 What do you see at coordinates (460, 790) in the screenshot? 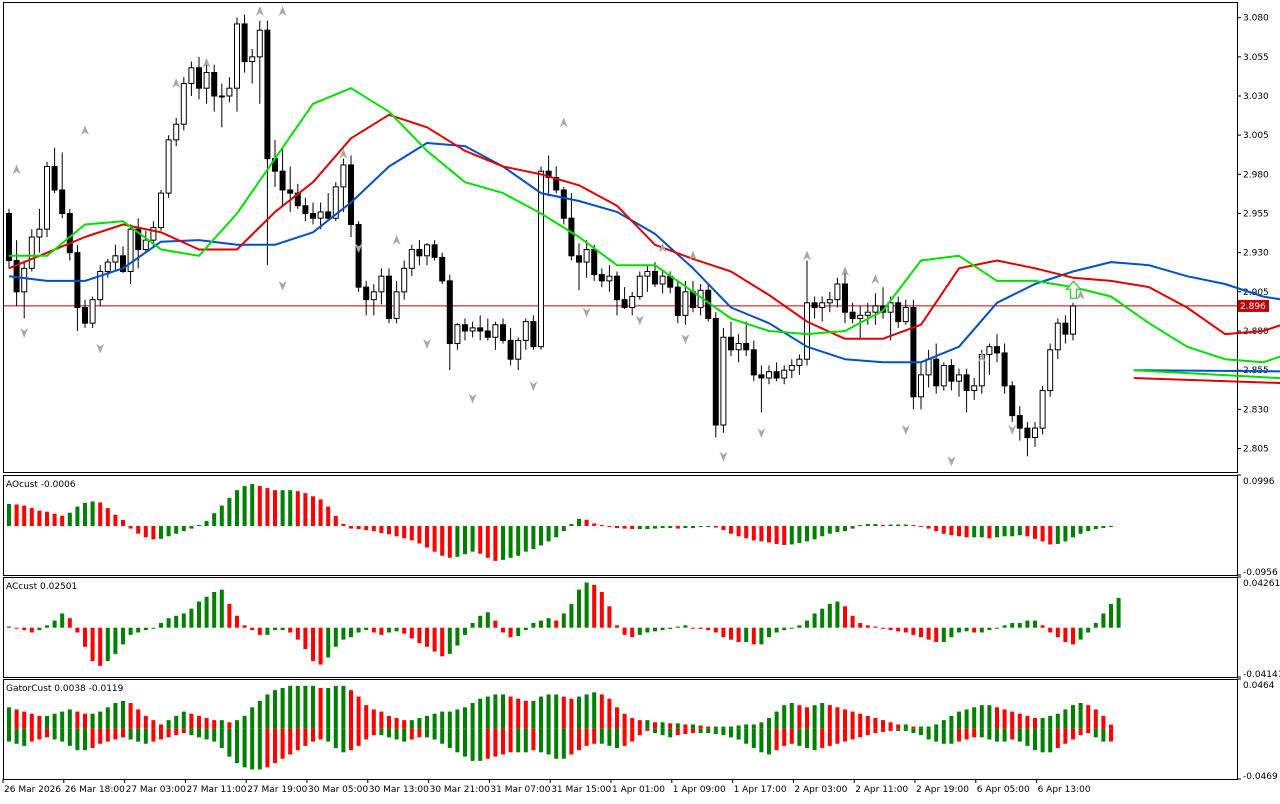
I see `x-tick-label: 30 Mar 21:00` at bounding box center [460, 790].